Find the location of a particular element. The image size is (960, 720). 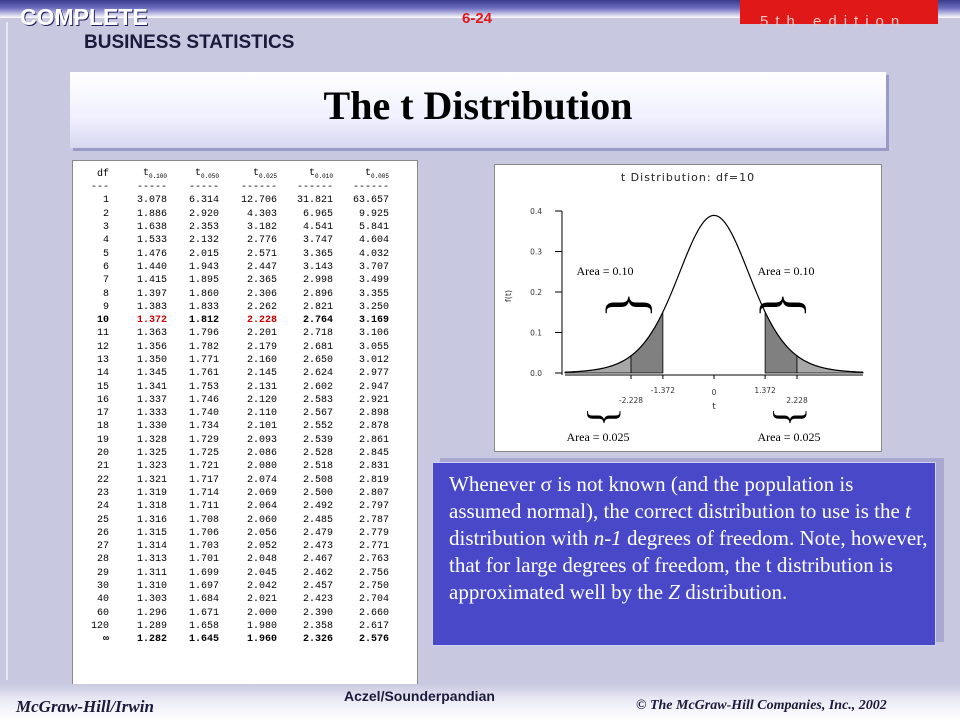

value-cell: 9.925 is located at coordinates (373, 214).